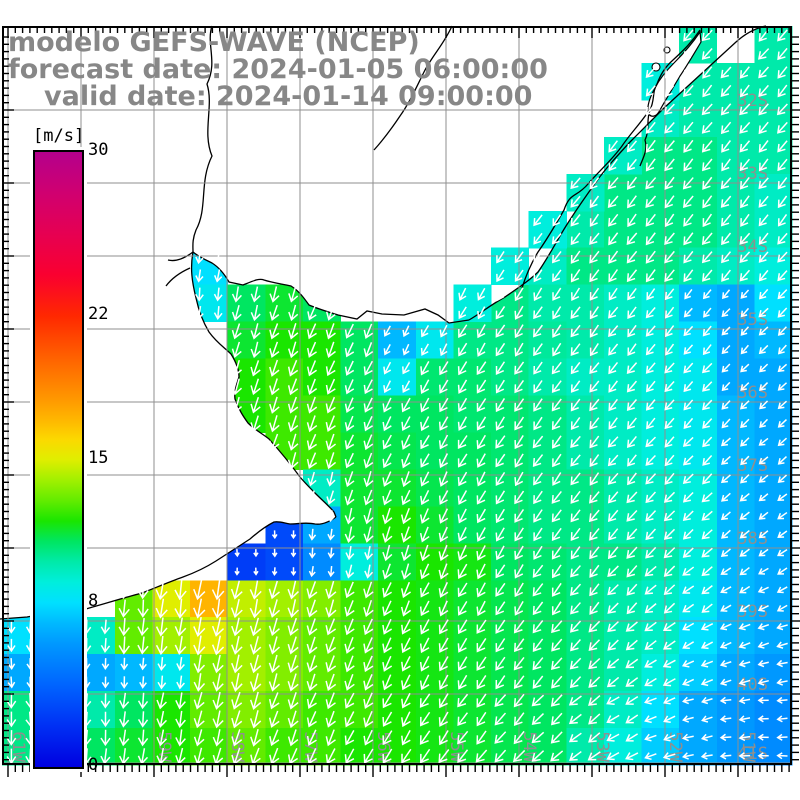 This screenshot has height=800, width=800. What do you see at coordinates (98, 457) in the screenshot?
I see `colorbar-tick-15: 15` at bounding box center [98, 457].